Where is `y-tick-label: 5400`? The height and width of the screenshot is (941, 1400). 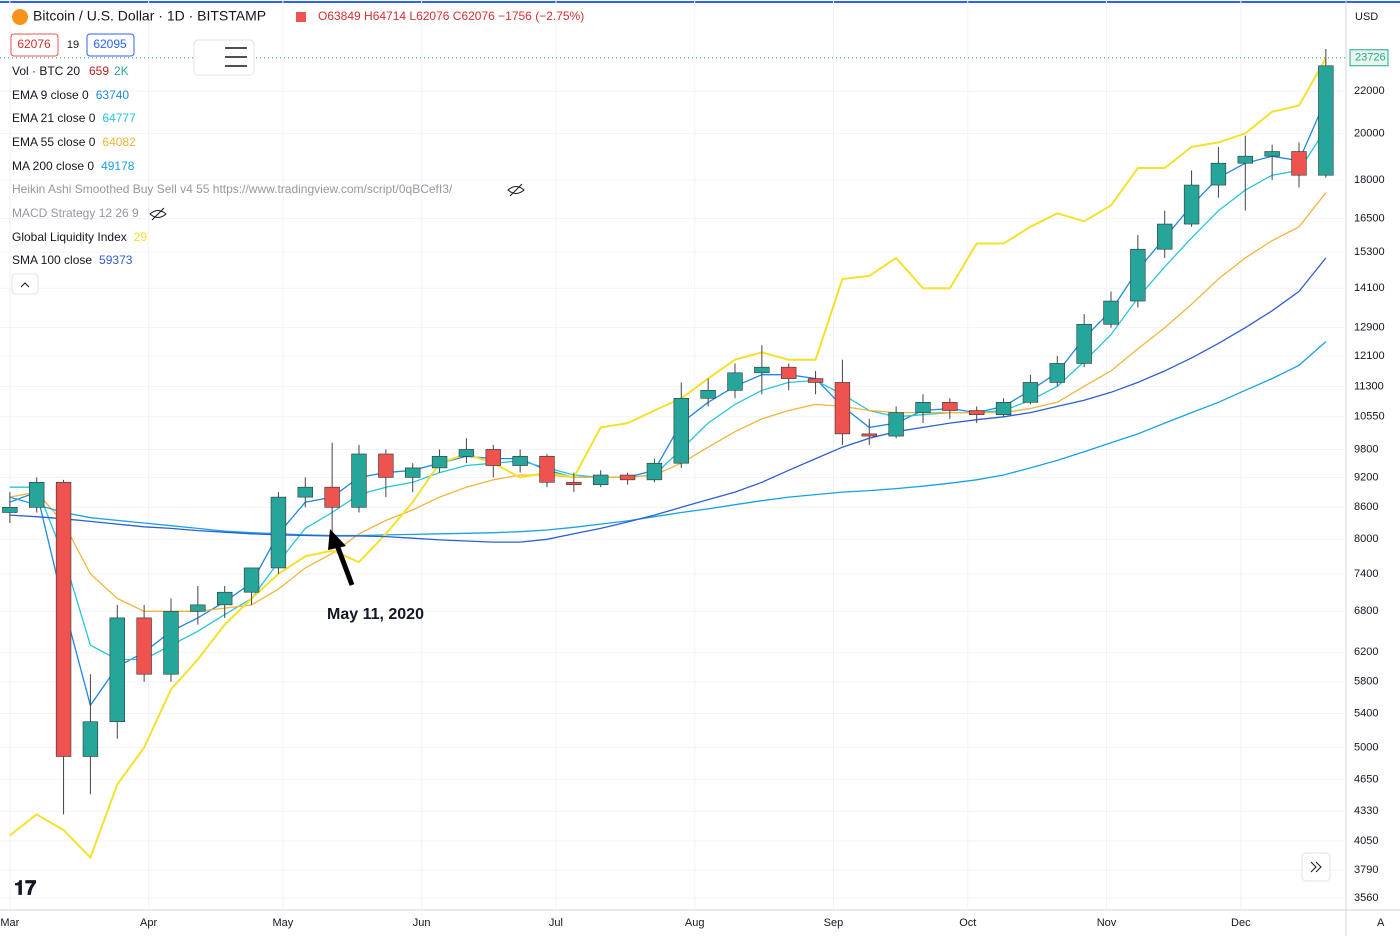
y-tick-label: 5400 is located at coordinates (1366, 713).